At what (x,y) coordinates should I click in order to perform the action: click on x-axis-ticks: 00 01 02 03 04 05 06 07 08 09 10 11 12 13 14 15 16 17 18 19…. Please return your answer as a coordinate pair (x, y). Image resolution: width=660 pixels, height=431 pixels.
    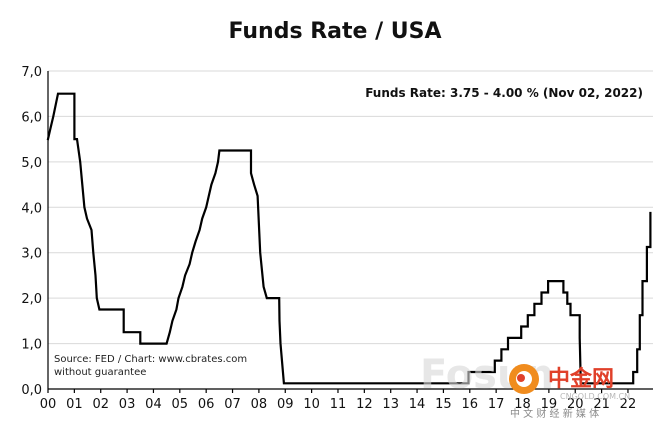
    Looking at the image, I should click on (338, 400).